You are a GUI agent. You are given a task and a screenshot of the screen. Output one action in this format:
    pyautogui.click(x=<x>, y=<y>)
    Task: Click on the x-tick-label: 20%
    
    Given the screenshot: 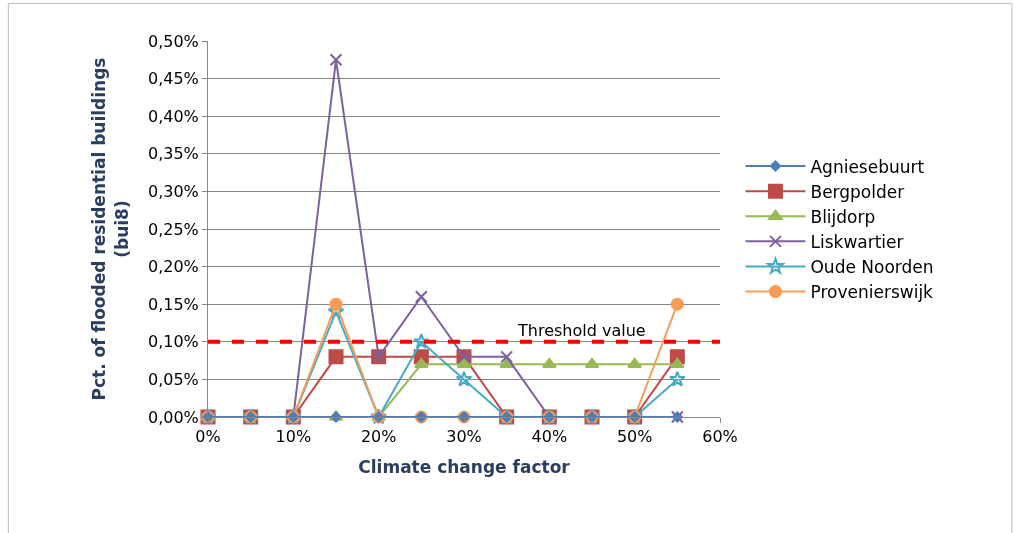 What is the action you would take?
    pyautogui.click(x=378, y=437)
    